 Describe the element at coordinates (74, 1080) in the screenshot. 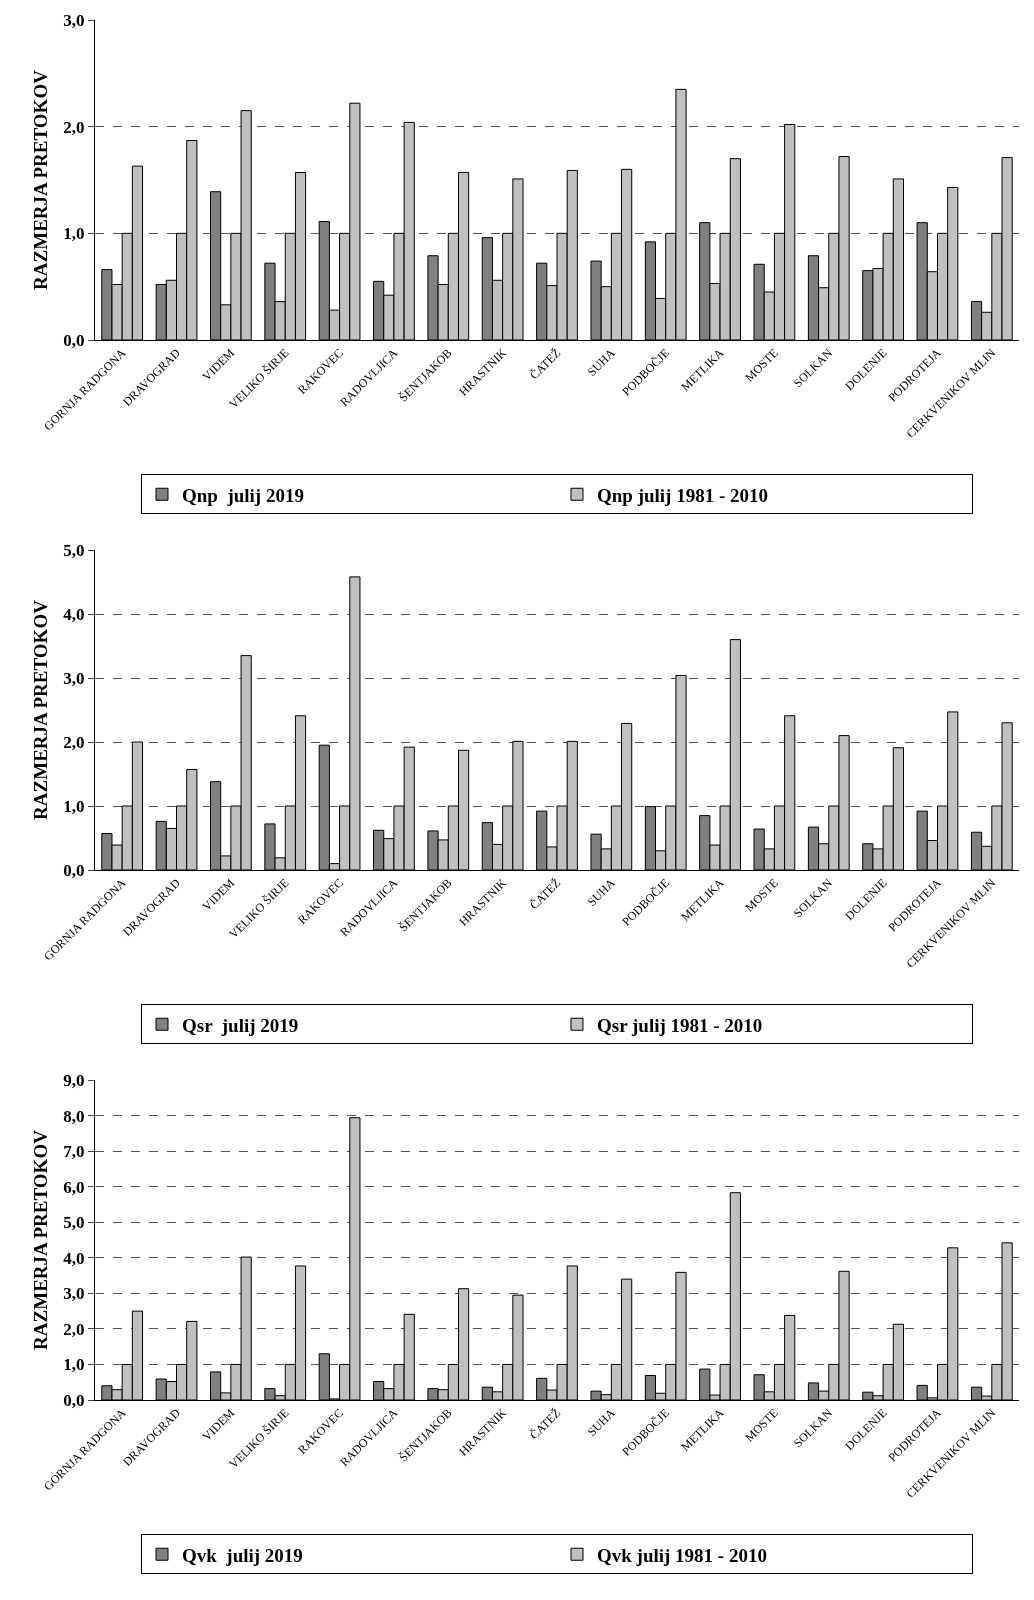

I see `y-tick-label: 9,0` at that location.